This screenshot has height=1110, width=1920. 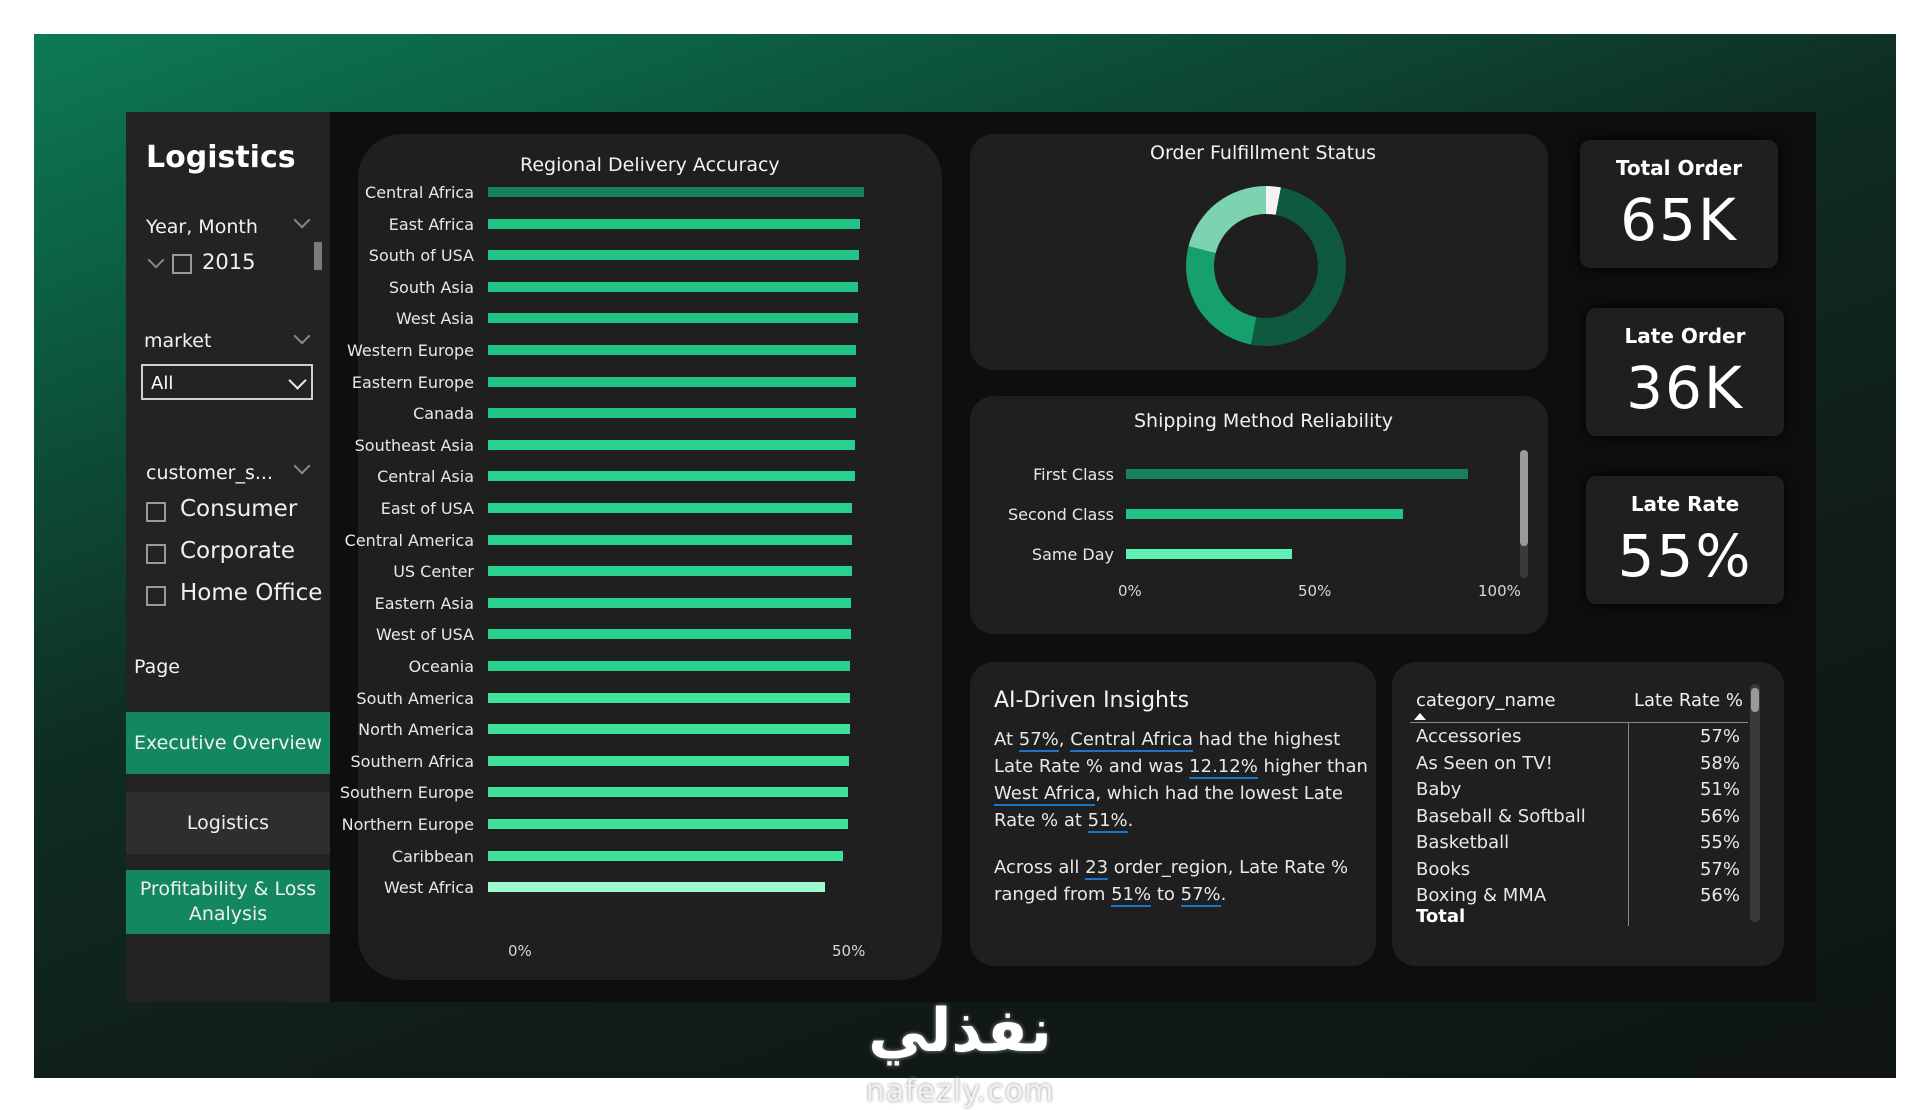 What do you see at coordinates (1486, 700) in the screenshot?
I see `column-header-category: category_name` at bounding box center [1486, 700].